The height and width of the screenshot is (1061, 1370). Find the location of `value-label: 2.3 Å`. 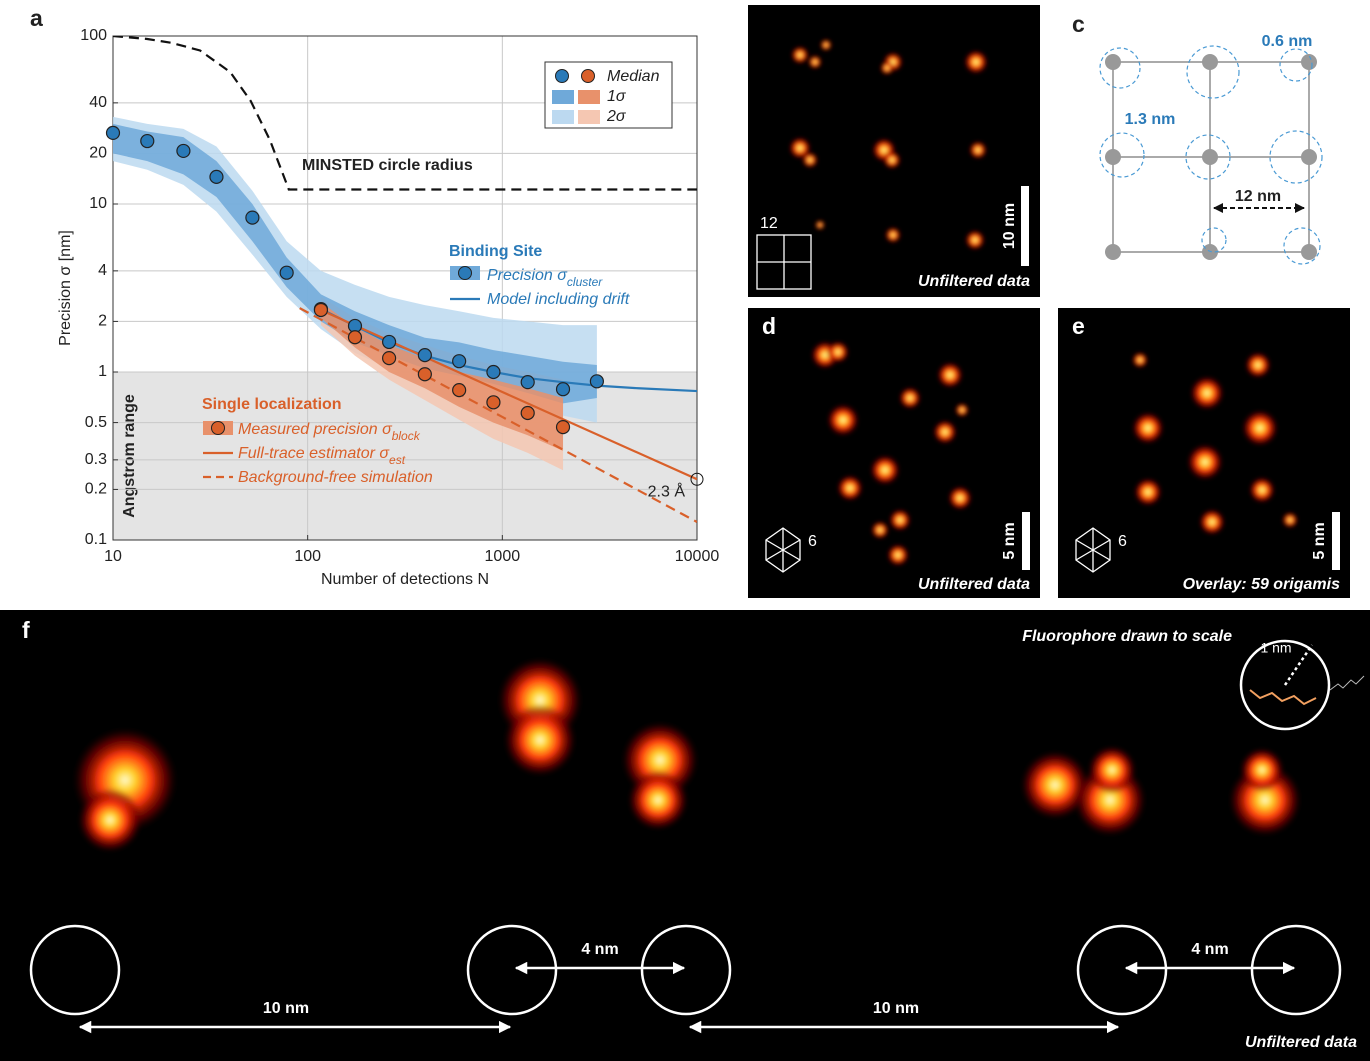

value-label: 2.3 Å is located at coordinates (667, 490).